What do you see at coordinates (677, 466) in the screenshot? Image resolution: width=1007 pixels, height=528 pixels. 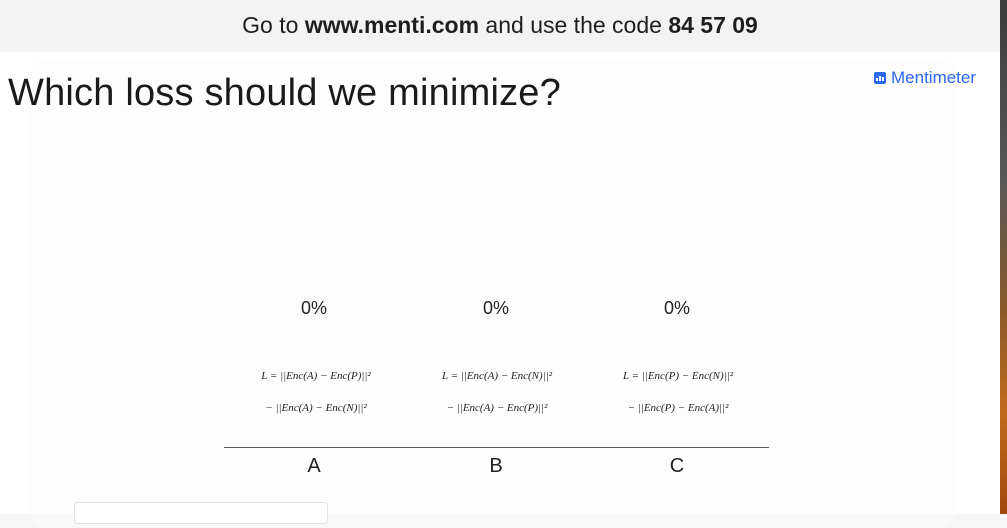 I see `category-label-c: C` at bounding box center [677, 466].